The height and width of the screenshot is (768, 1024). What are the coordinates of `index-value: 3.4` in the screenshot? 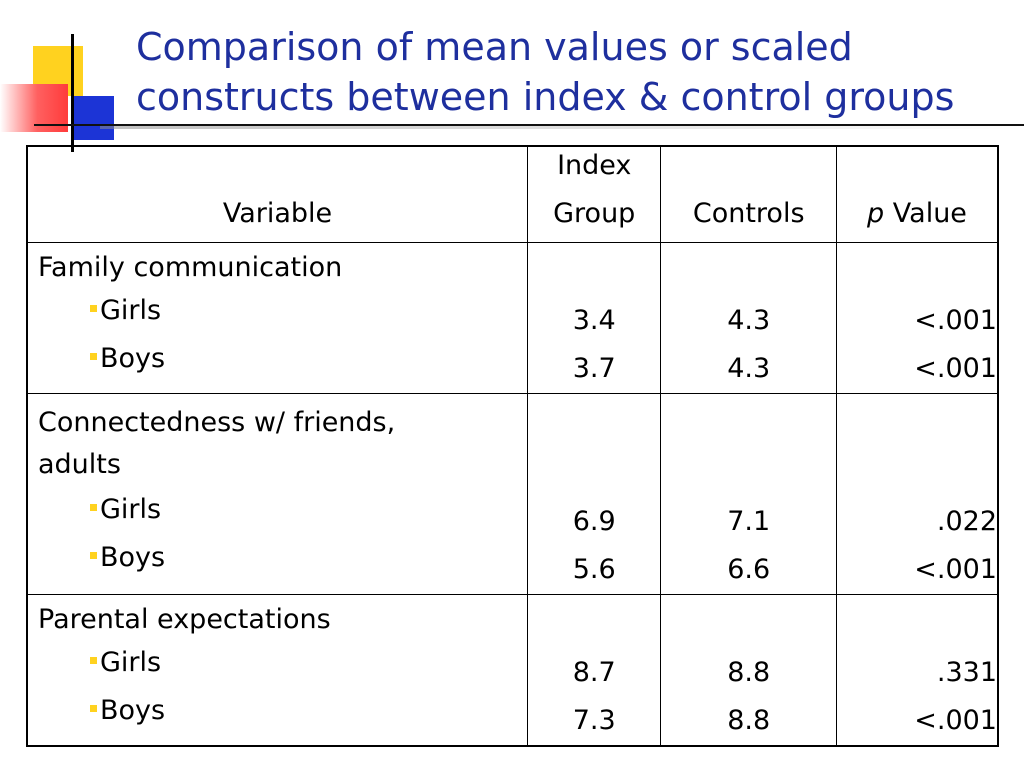 It's located at (594, 320).